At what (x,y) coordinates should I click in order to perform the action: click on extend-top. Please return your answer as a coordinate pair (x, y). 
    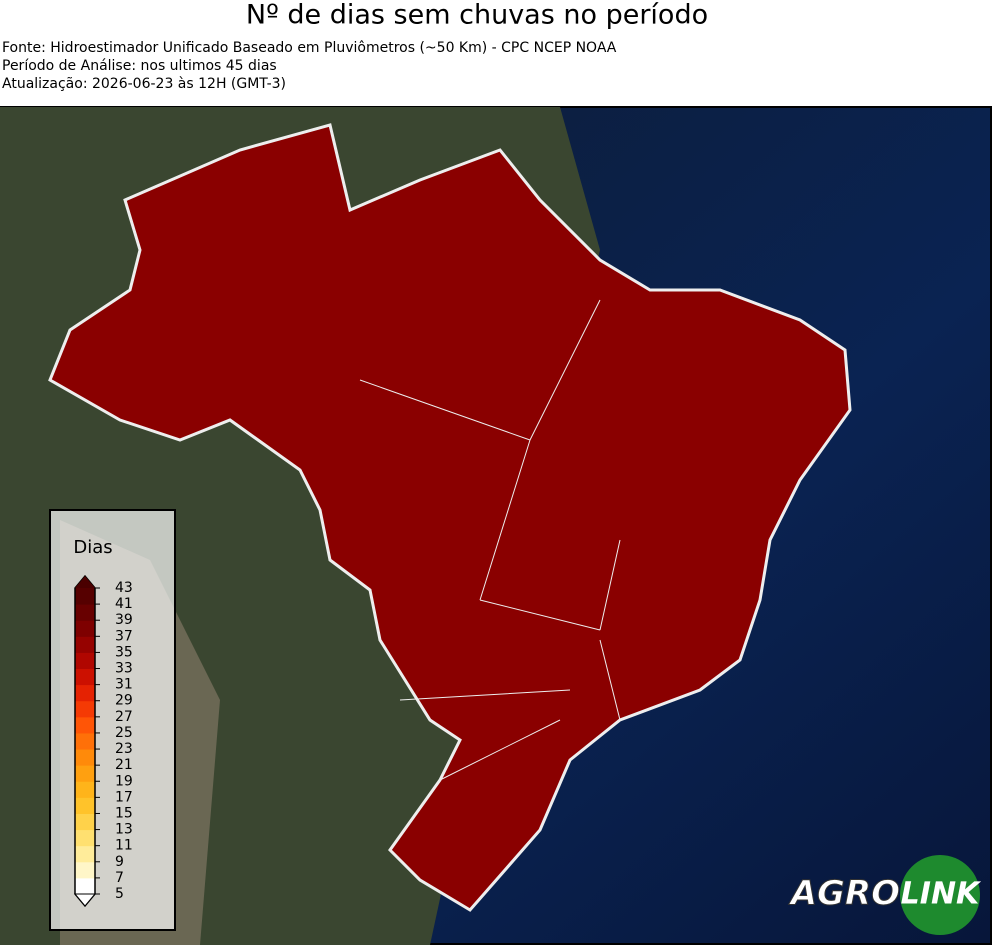
    Looking at the image, I should click on (85, 582).